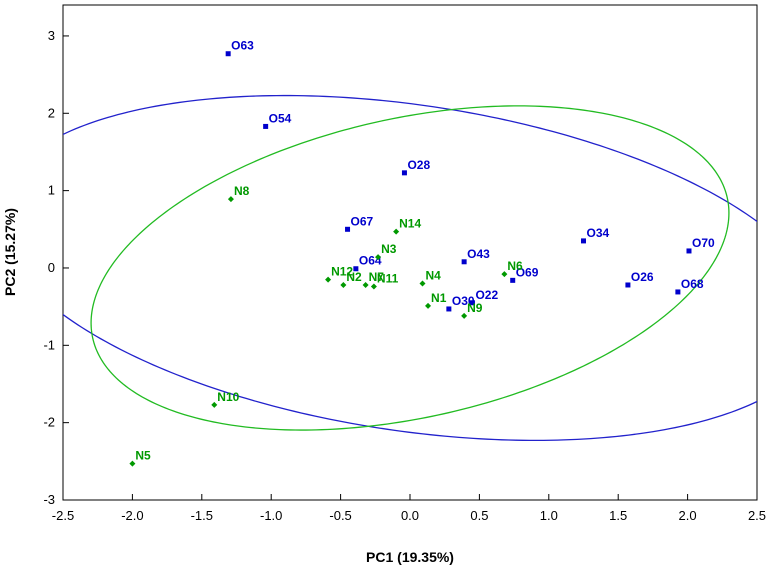 The height and width of the screenshot is (582, 773). I want to click on x-tick-label: 2.5, so click(757, 515).